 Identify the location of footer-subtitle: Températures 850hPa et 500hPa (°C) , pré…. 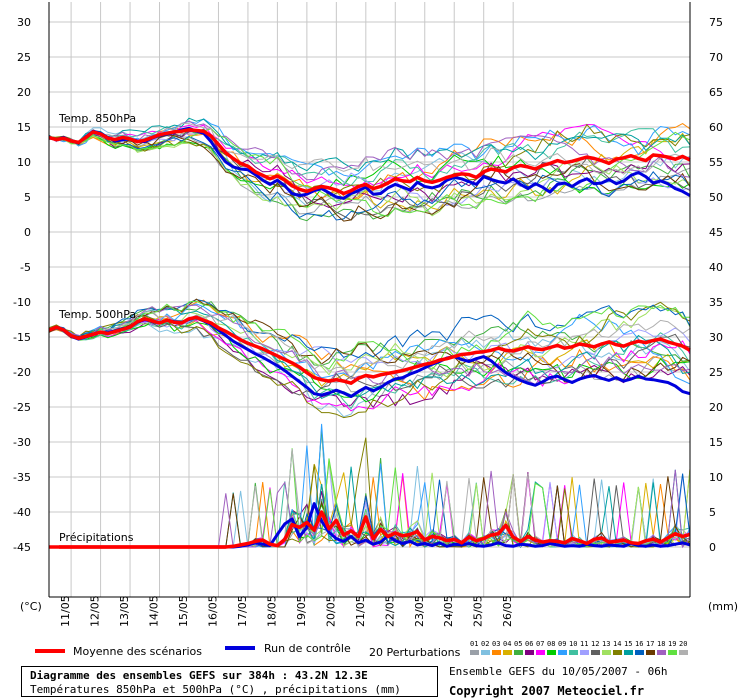
(215, 689).